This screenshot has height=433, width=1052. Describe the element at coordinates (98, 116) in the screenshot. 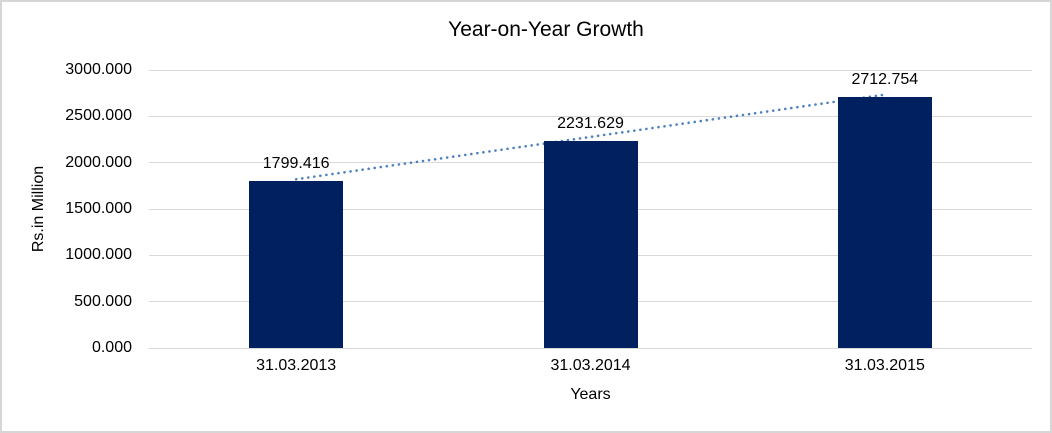

I see `y-tick-label: 2500.000` at that location.